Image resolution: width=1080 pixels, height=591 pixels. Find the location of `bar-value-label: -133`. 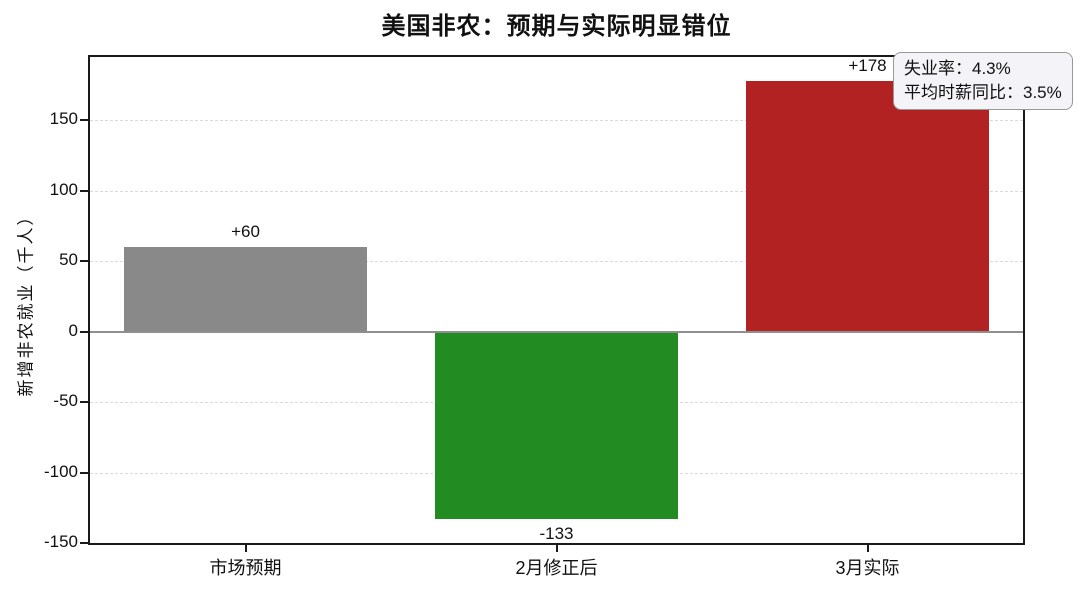

bar-value-label: -133 is located at coordinates (556, 534).